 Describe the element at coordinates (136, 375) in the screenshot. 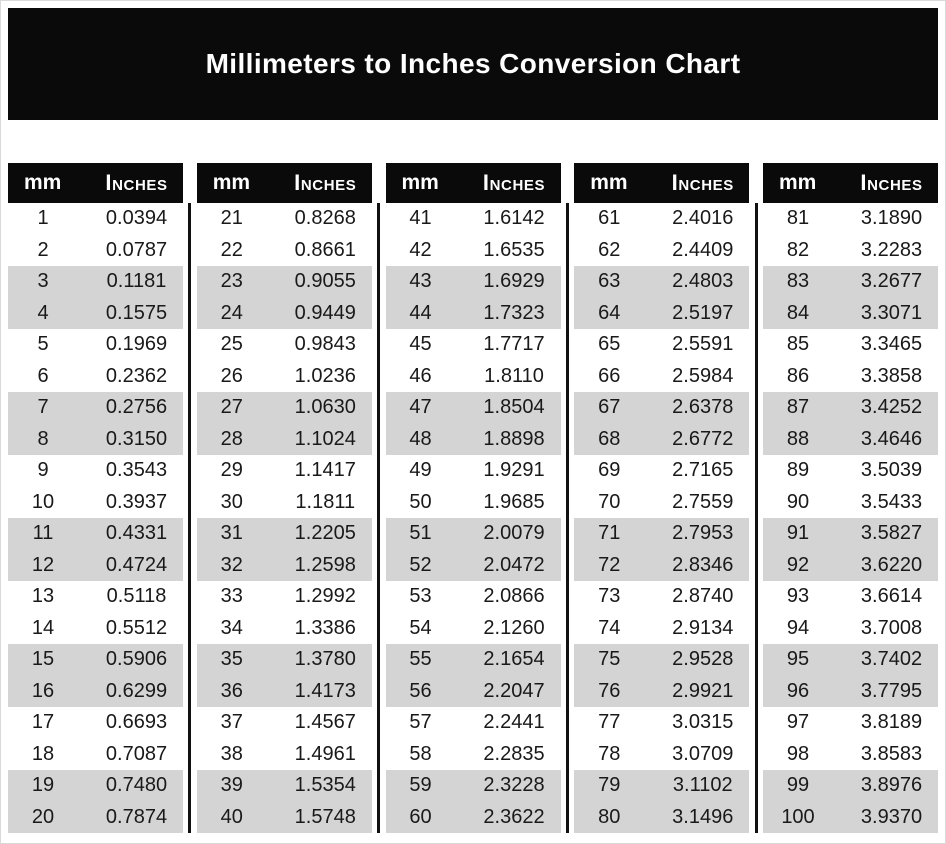

I see `inches-value: 0.2362` at that location.